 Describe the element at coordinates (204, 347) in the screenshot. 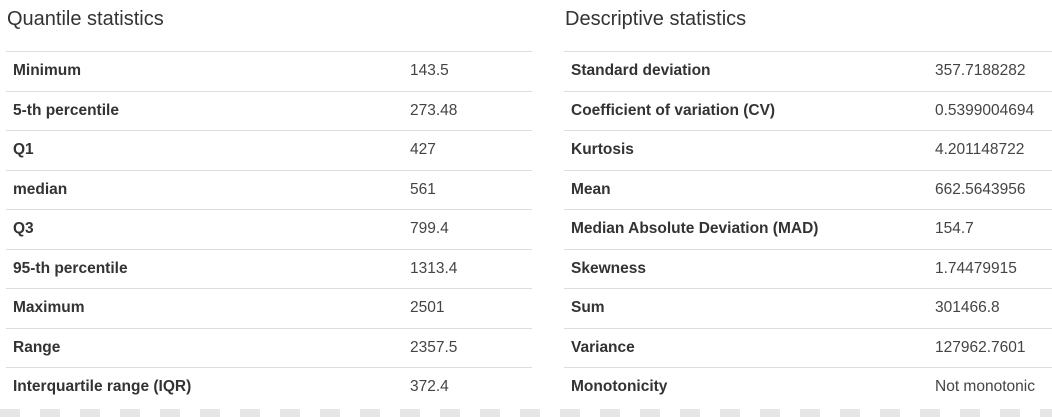

I see `stat-label: Range` at that location.